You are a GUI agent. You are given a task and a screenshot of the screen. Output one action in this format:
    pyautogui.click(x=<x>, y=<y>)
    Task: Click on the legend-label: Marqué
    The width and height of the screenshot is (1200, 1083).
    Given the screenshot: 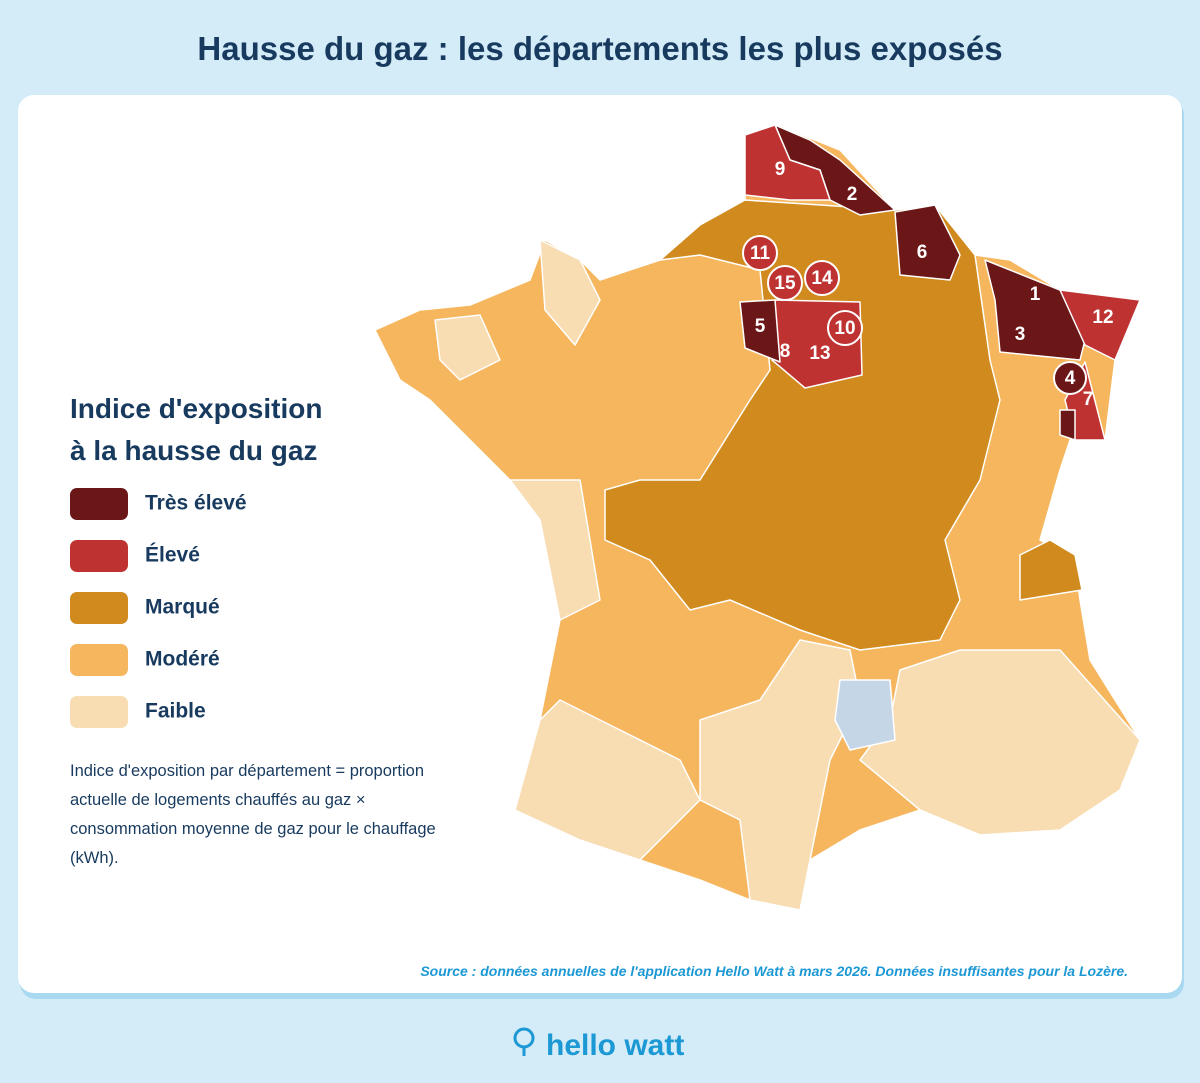 What is the action you would take?
    pyautogui.click(x=182, y=607)
    